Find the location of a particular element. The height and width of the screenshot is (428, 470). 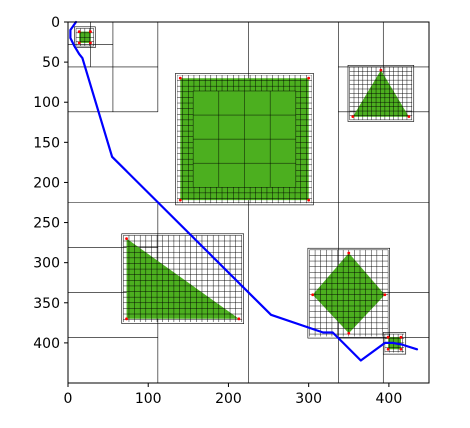

y-tick-label: 250 is located at coordinates (46, 224).